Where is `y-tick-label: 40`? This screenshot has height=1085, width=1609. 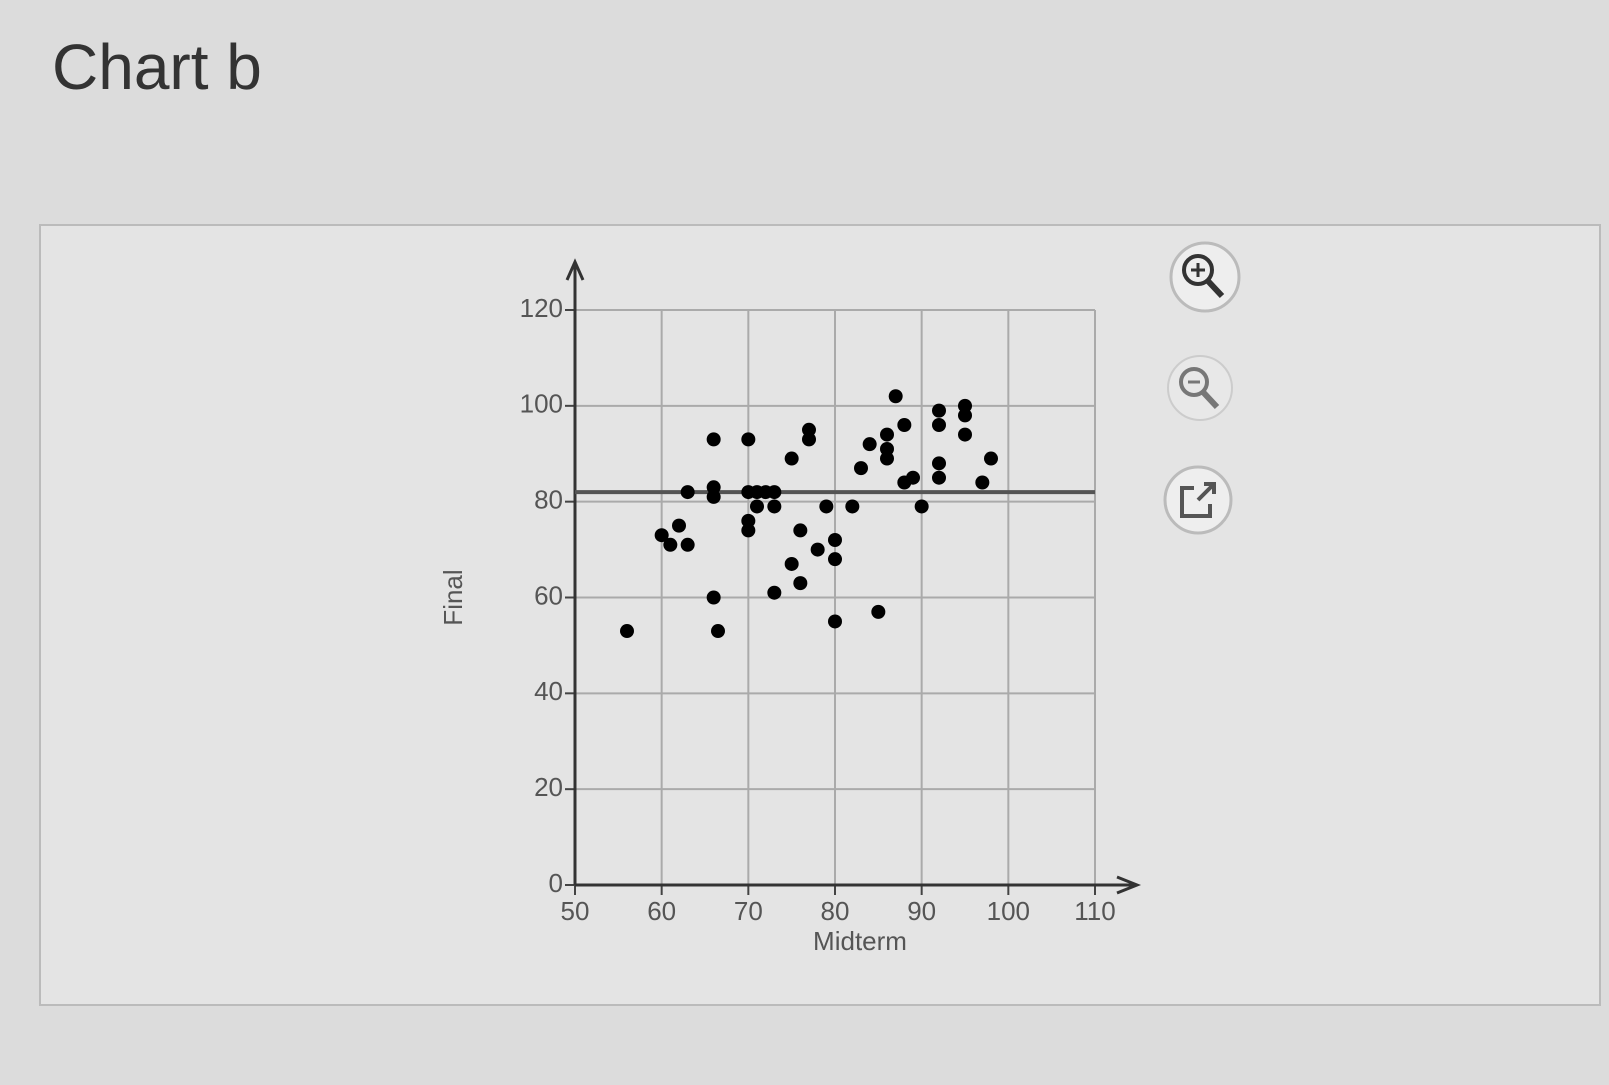
y-tick-label: 40 is located at coordinates (548, 691).